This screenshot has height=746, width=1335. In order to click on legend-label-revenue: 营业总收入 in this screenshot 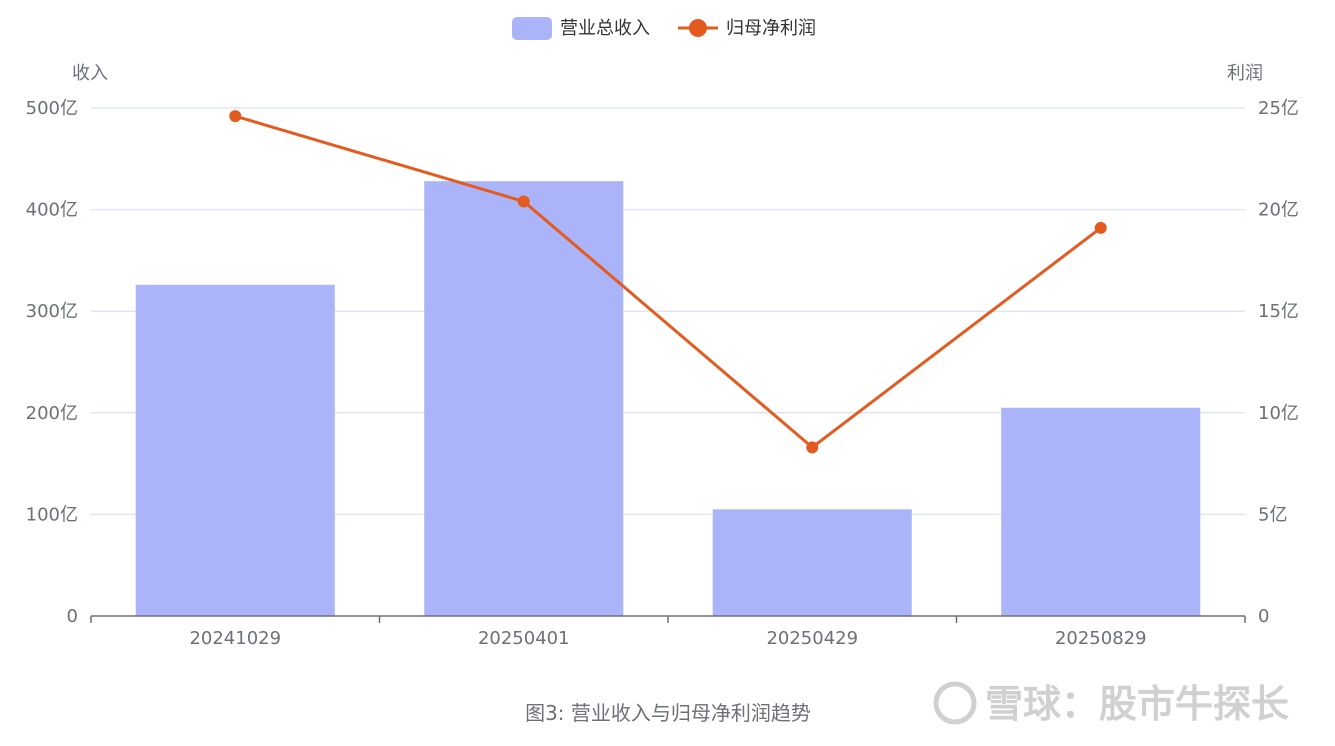, I will do `click(605, 28)`.